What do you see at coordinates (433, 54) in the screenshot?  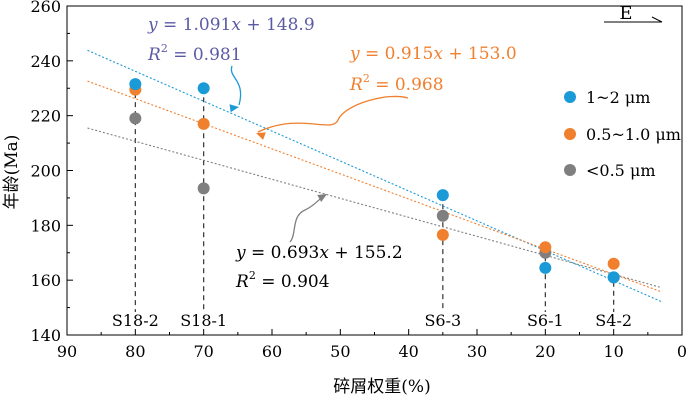 I see `regression-equation: y = 0.915x + 153.0` at bounding box center [433, 54].